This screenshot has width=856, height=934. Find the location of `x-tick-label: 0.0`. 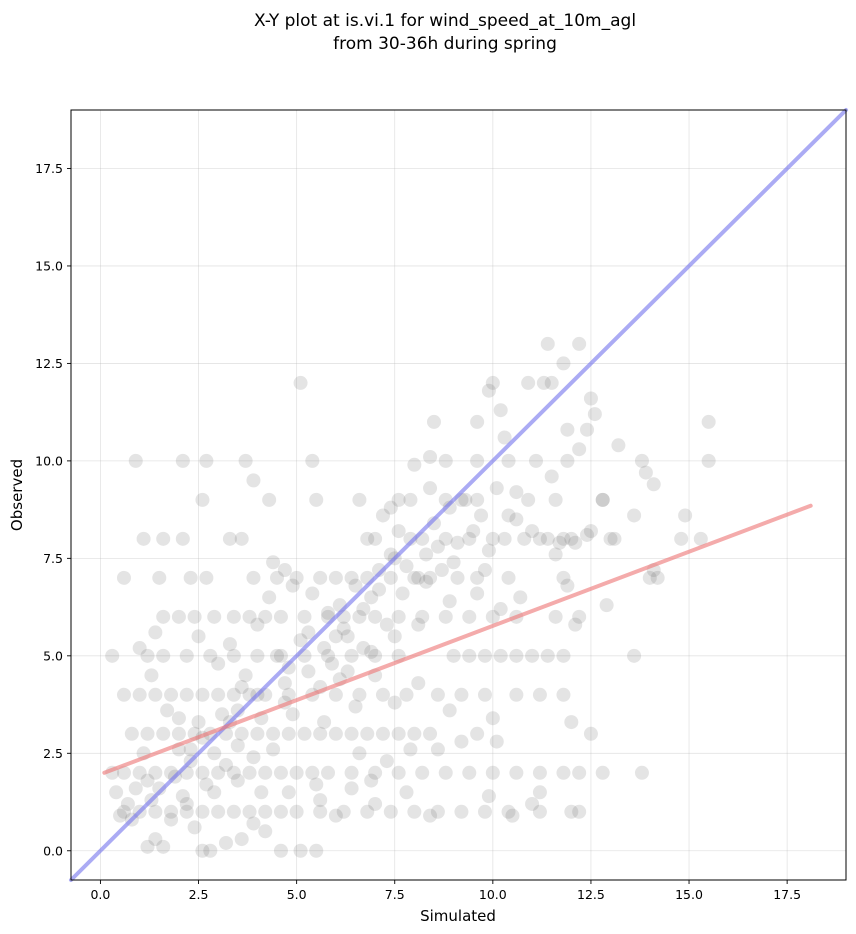

x-tick-label: 0.0 is located at coordinates (100, 894).